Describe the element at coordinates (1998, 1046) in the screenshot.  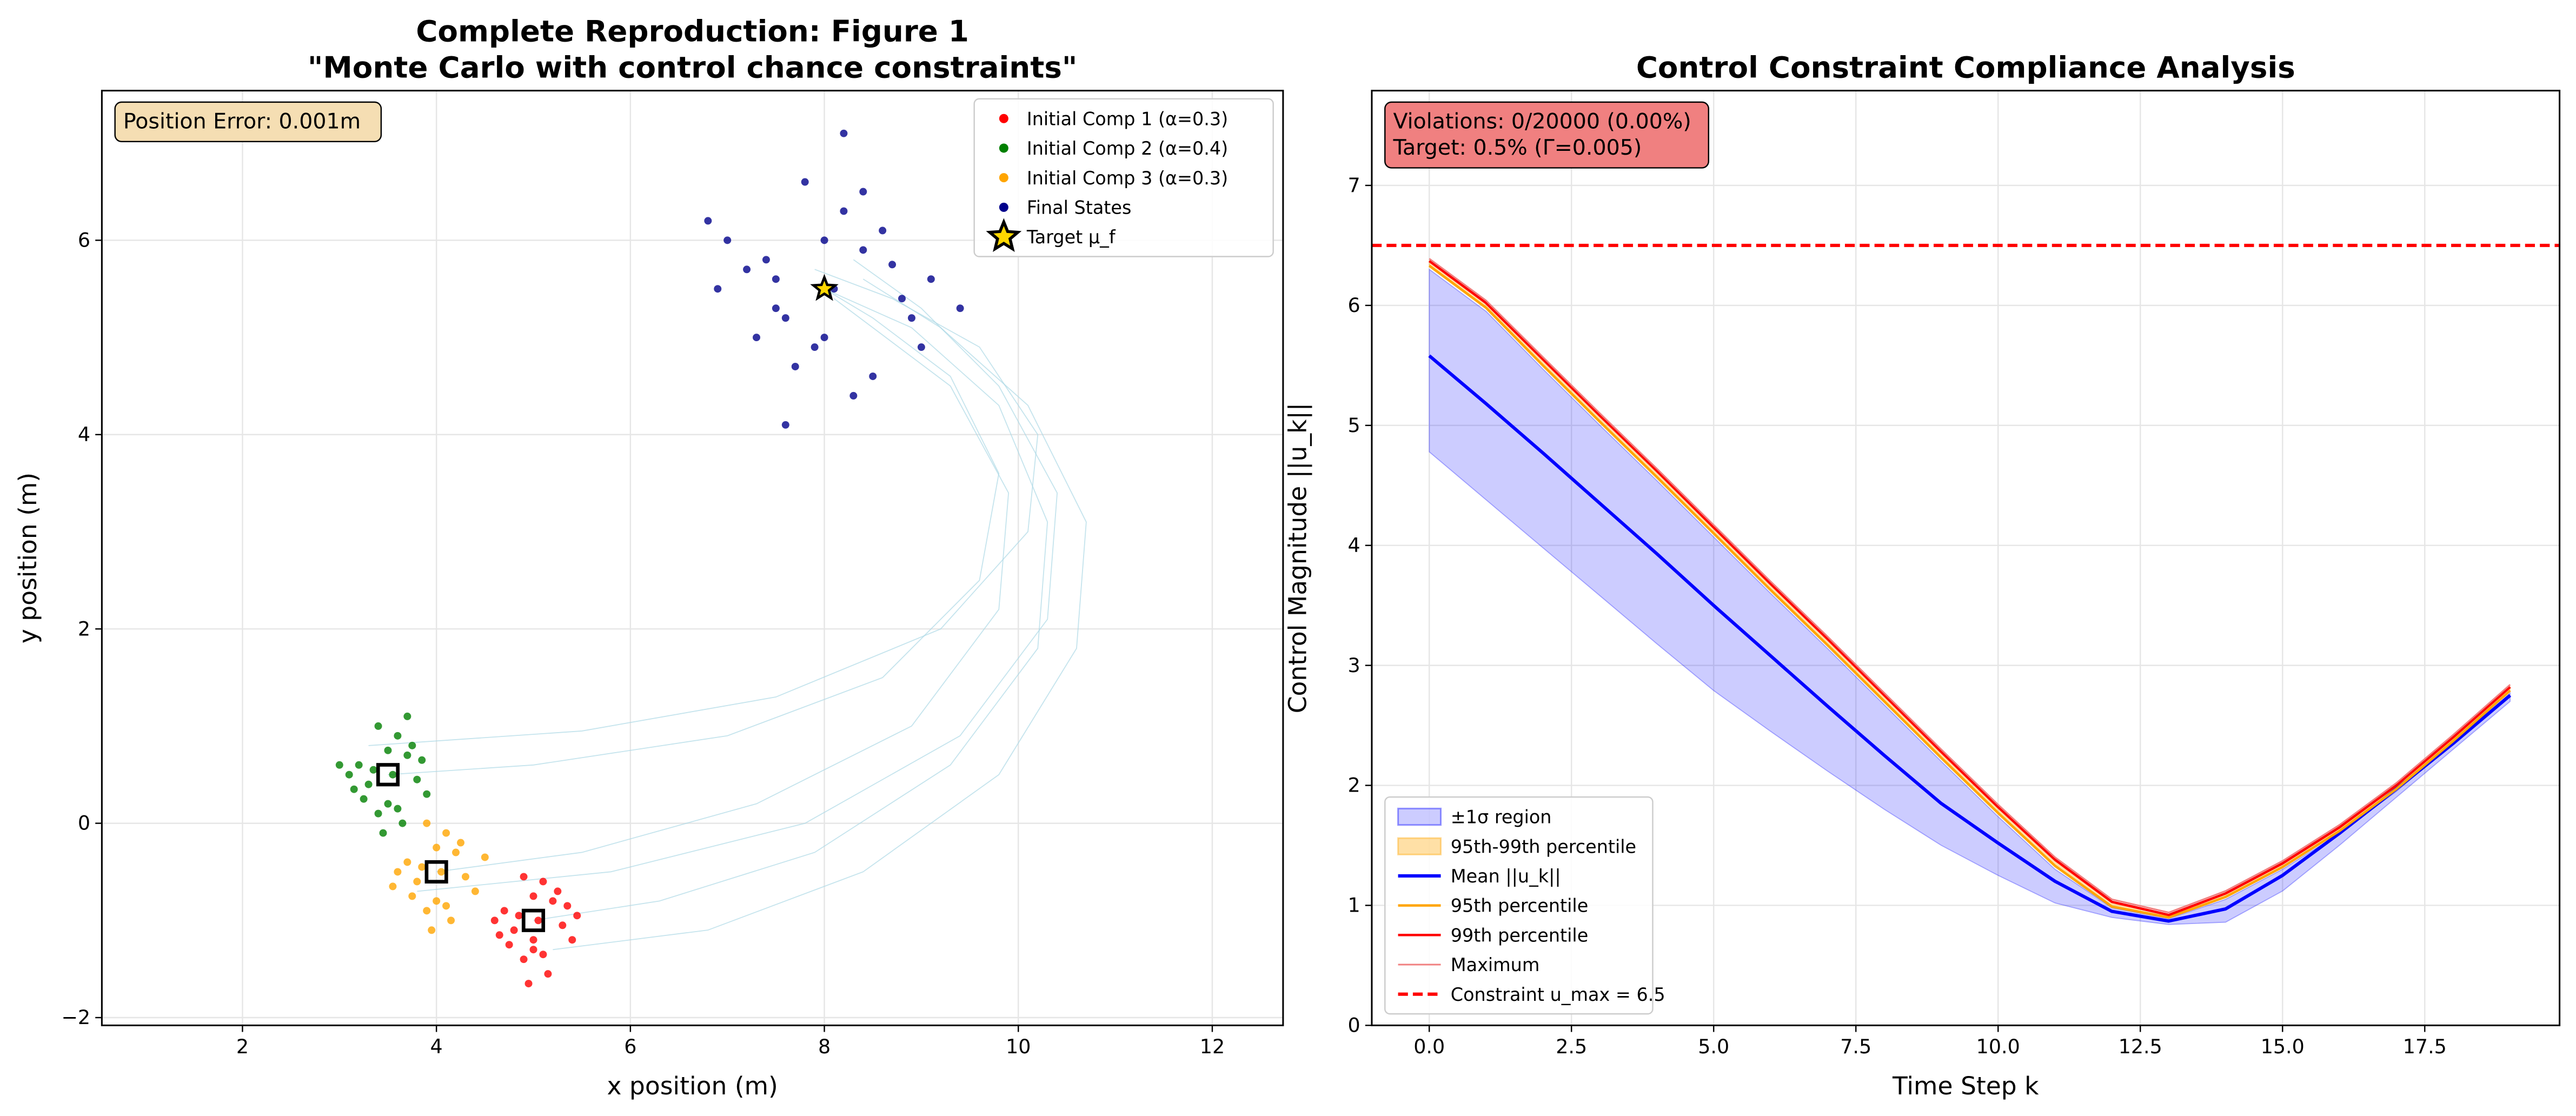
I see `x-tick-label: 10.0` at that location.